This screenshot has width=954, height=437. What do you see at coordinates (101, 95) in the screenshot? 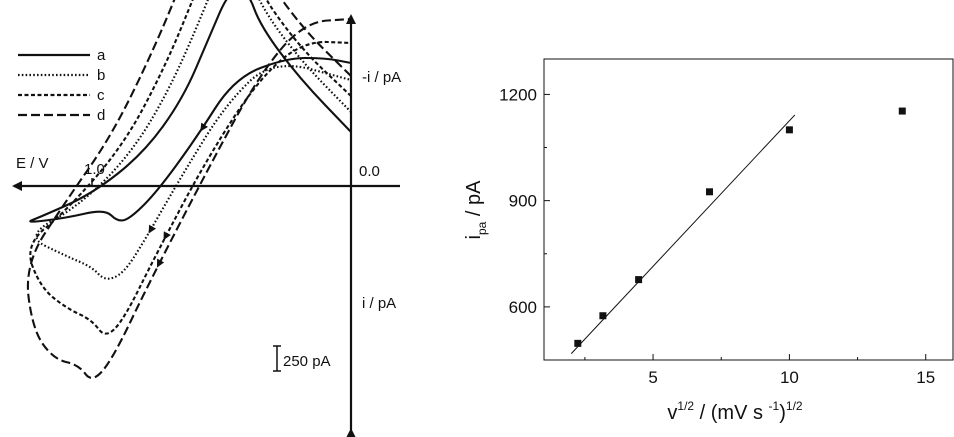
I see `legend-label-c: c` at bounding box center [101, 95].